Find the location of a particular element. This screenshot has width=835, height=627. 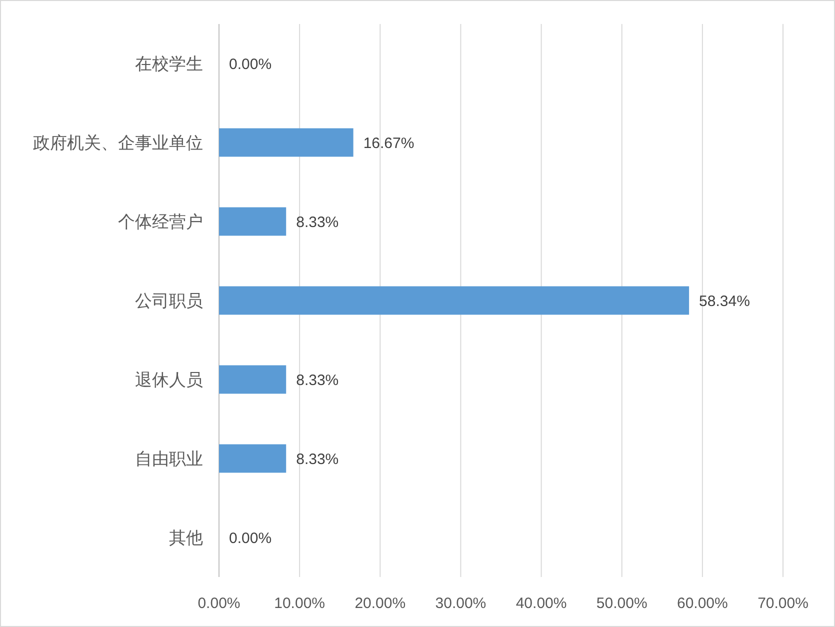

x-tick-label: 70.00% is located at coordinates (783, 603).